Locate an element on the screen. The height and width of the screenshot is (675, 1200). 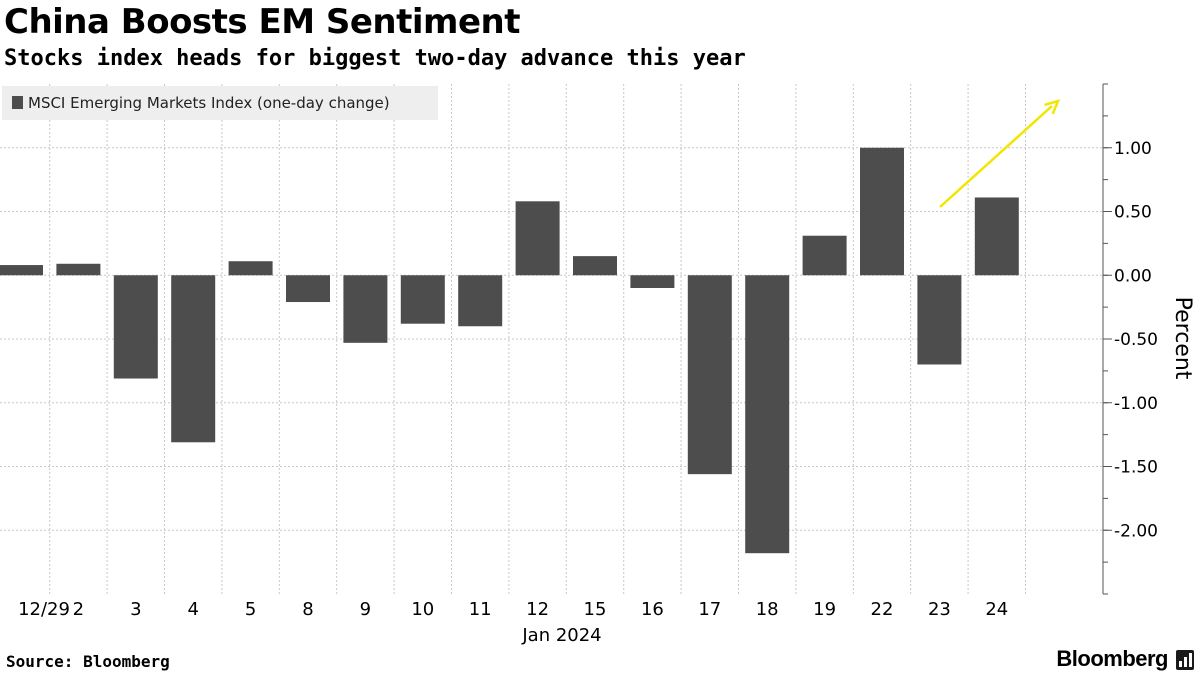
x-tick-label: 15 is located at coordinates (595, 609).